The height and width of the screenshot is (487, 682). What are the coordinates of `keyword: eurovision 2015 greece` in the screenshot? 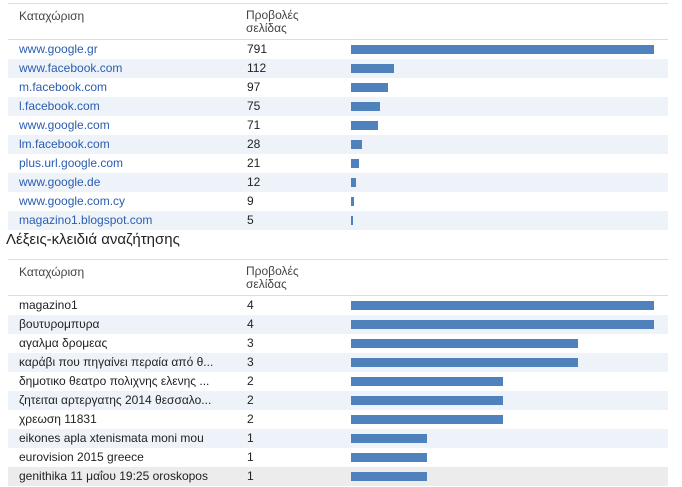 It's located at (81, 457).